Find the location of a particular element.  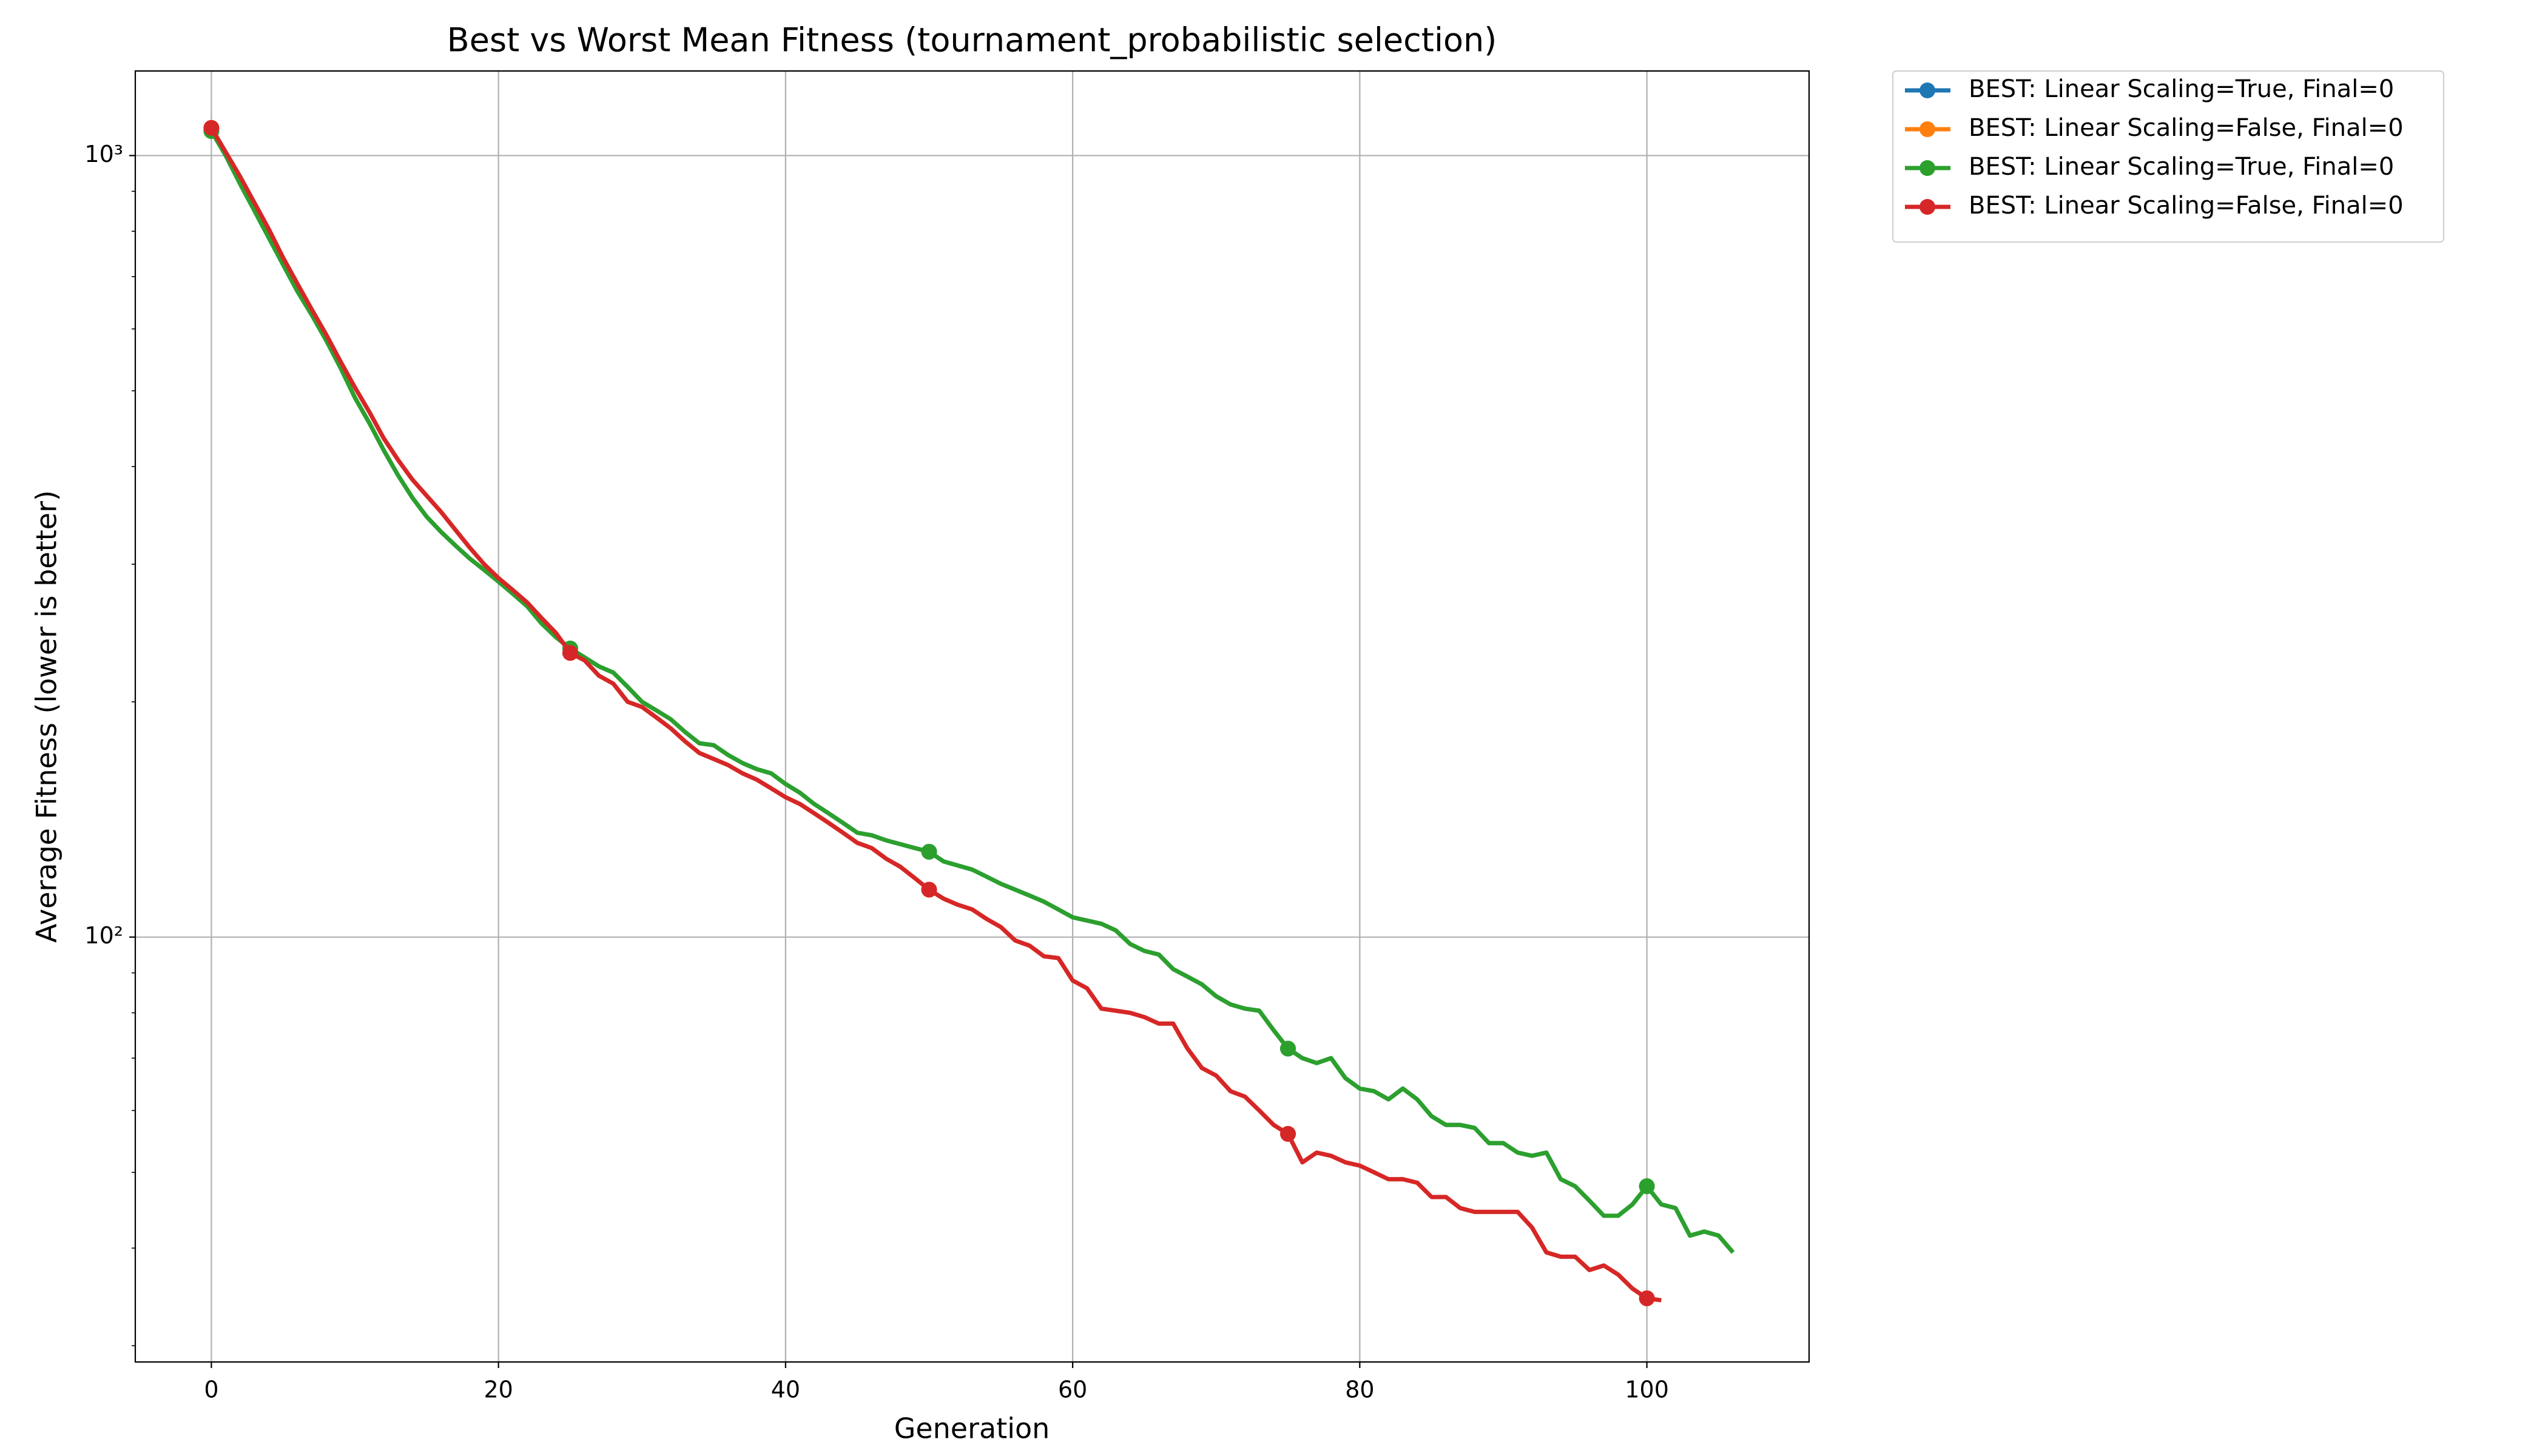

y-axis-label: Average Fitness (lower is better) is located at coordinates (46, 716).